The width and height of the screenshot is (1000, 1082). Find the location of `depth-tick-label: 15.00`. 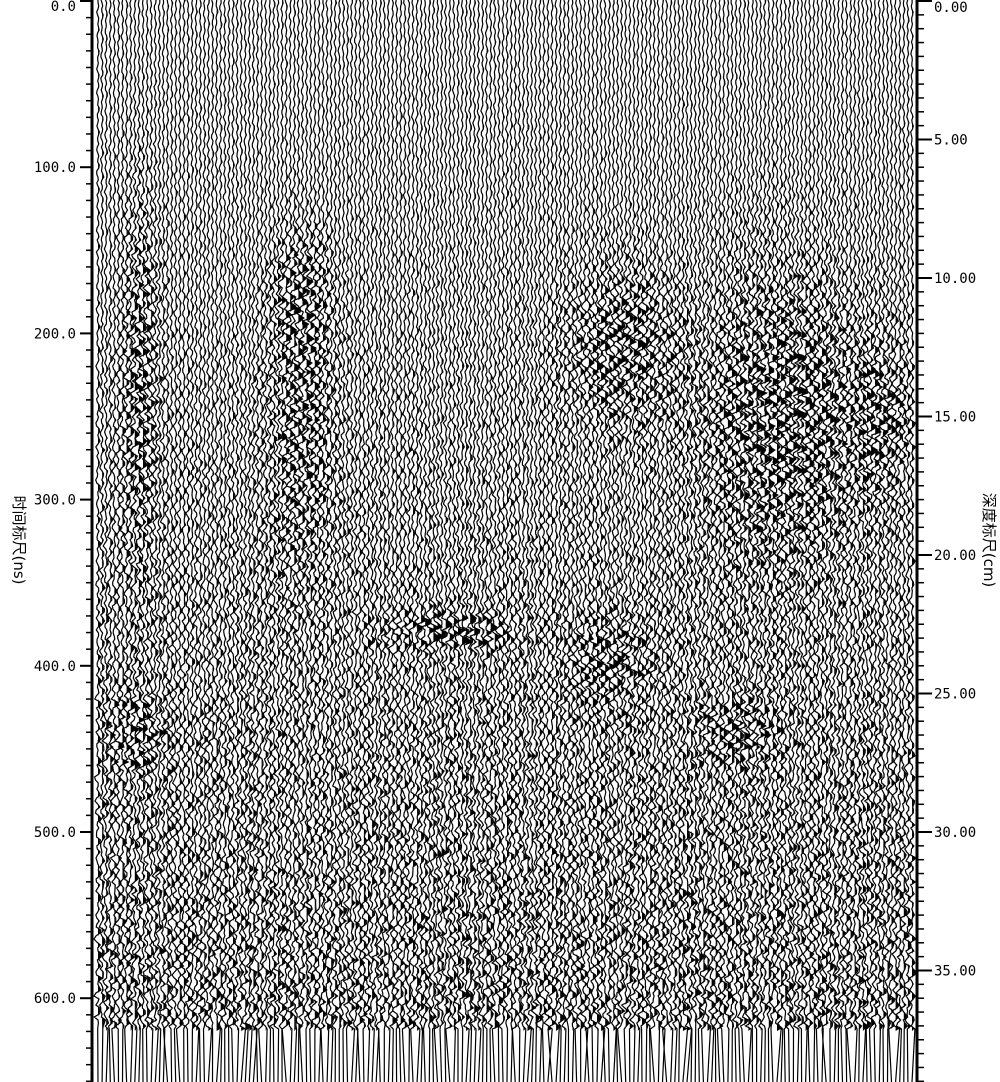

depth-tick-label: 15.00 is located at coordinates (955, 418).